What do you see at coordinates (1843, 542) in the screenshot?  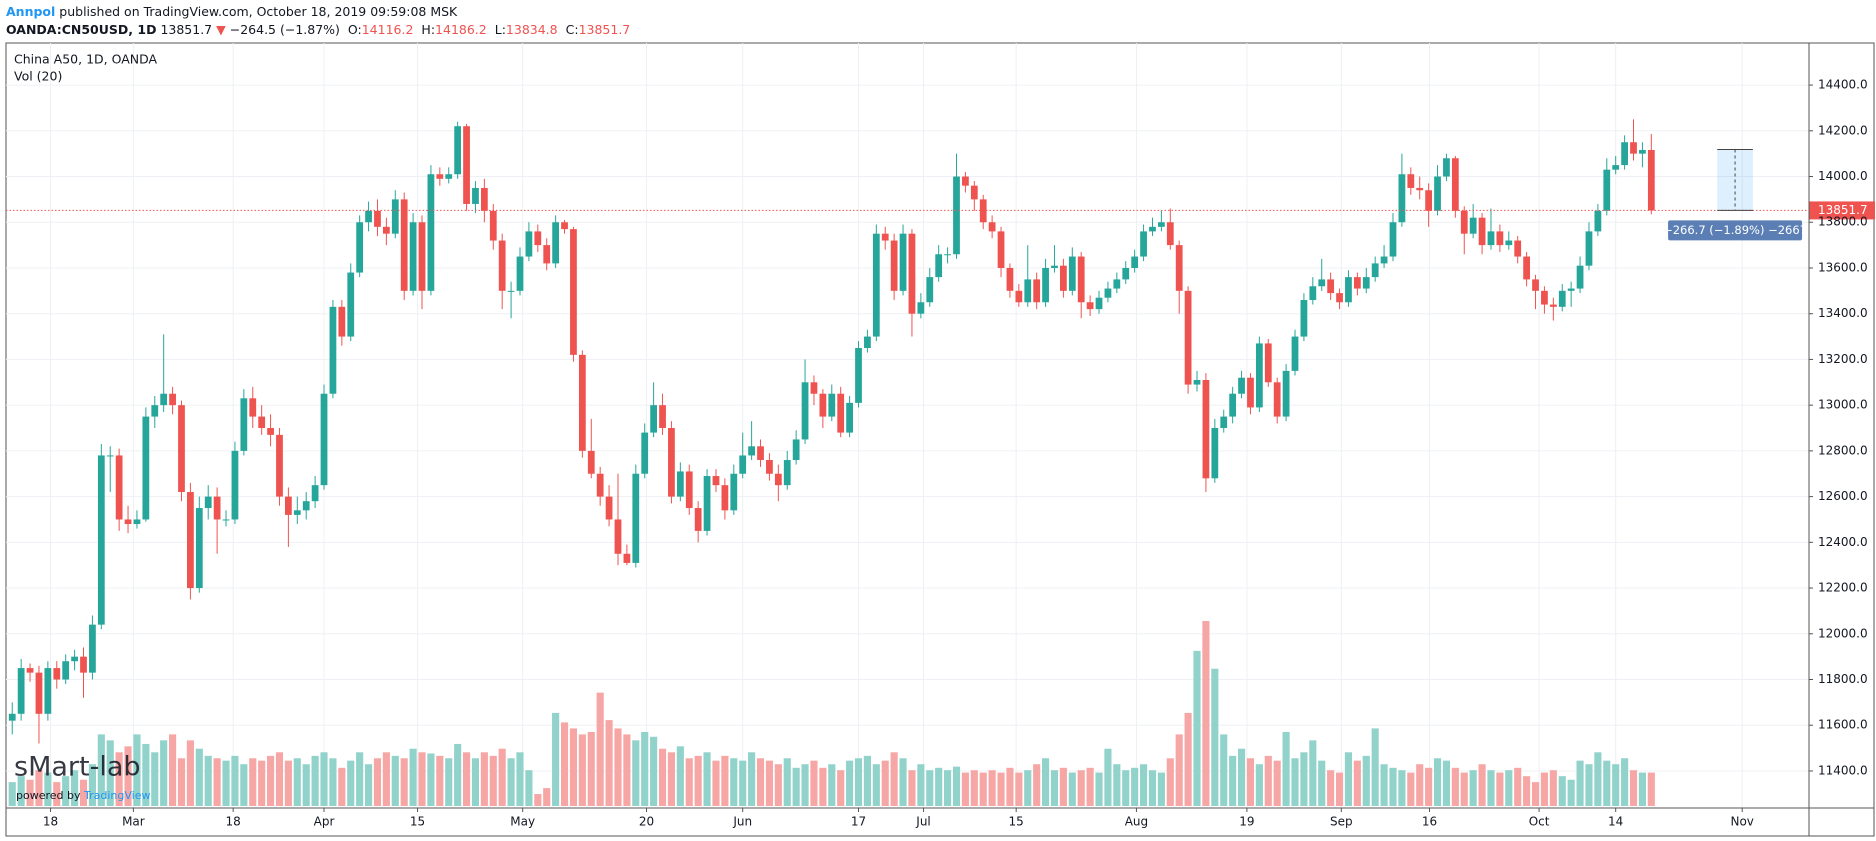 I see `y-tick-label: 12400.0` at bounding box center [1843, 542].